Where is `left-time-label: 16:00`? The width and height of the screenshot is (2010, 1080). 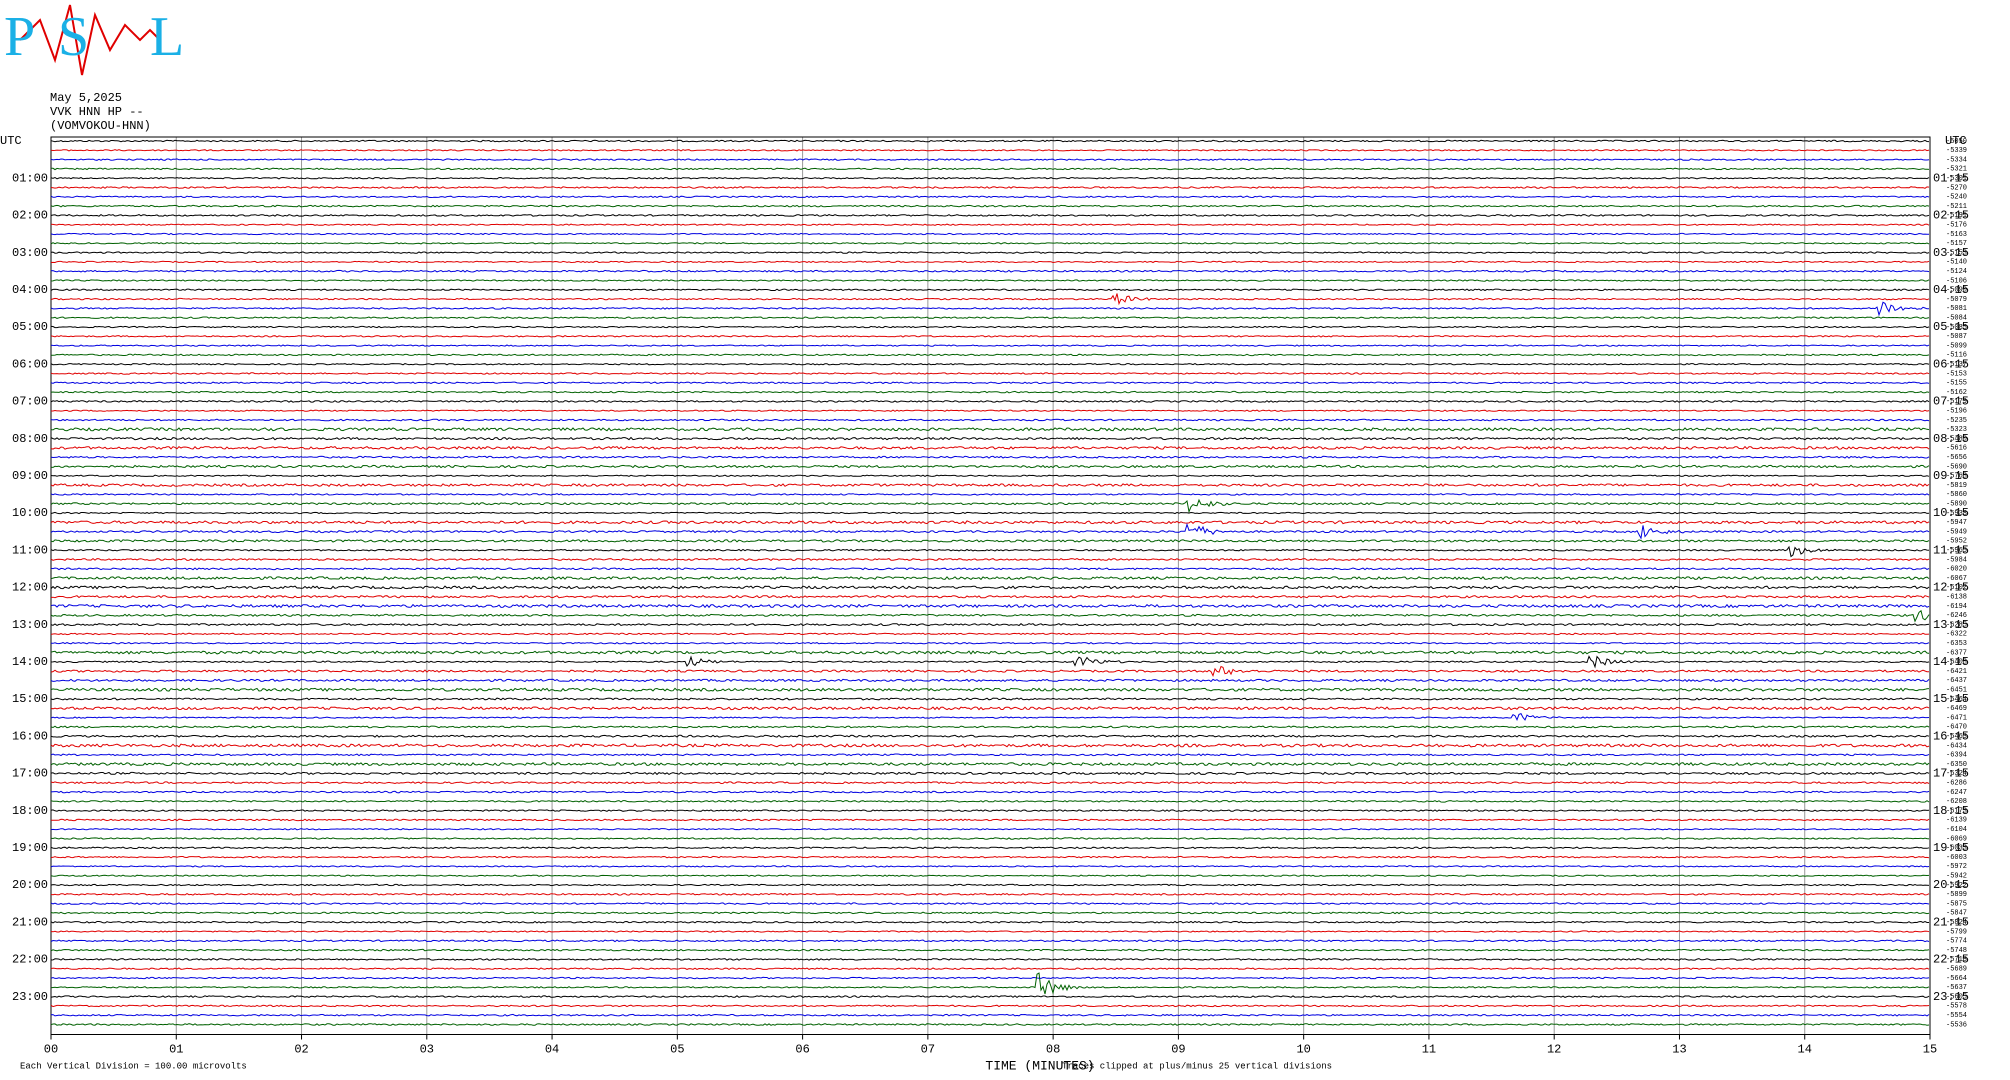
left-time-label: 16:00 is located at coordinates (30, 736).